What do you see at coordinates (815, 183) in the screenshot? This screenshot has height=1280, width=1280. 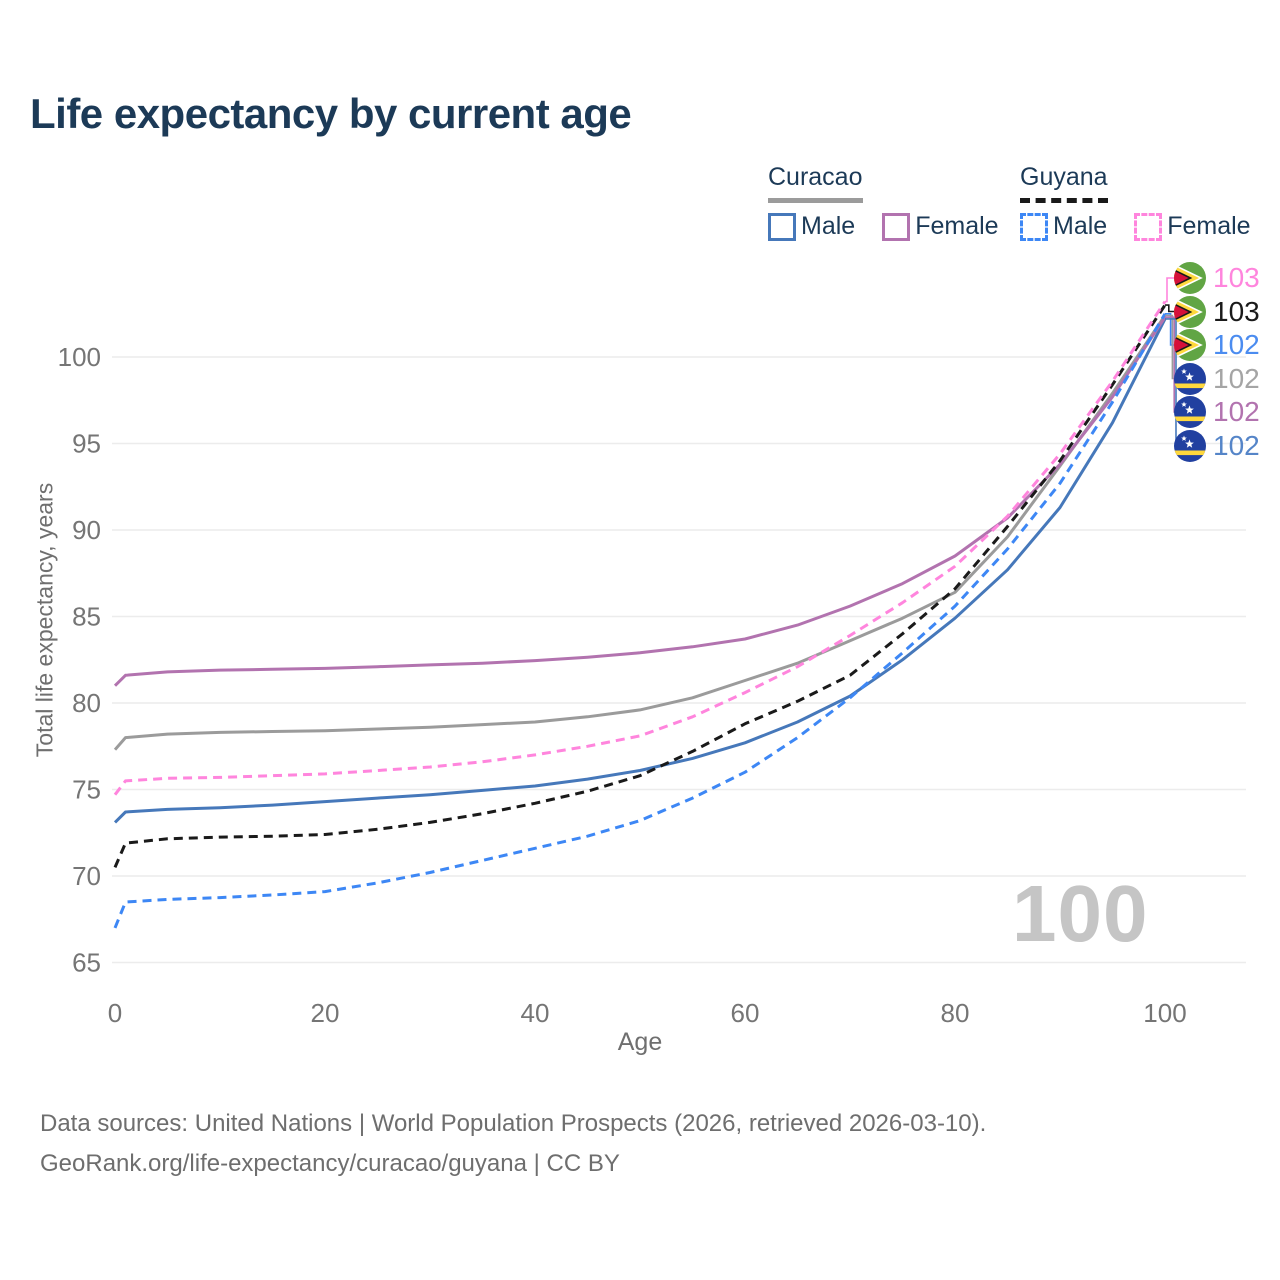 I see `legend-country-curacao: Curacao` at bounding box center [815, 183].